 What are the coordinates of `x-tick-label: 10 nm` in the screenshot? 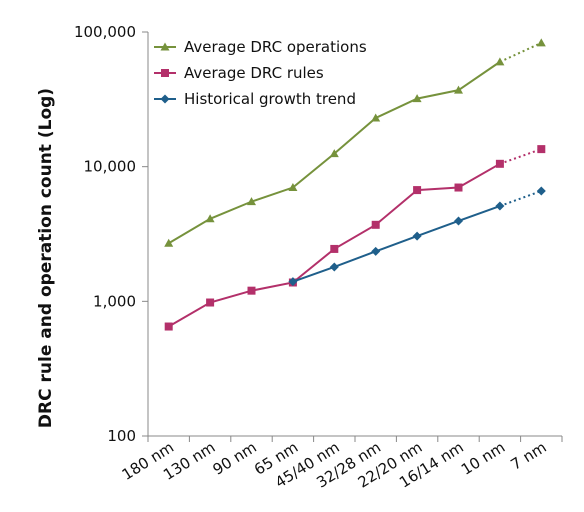 It's located at (483, 458).